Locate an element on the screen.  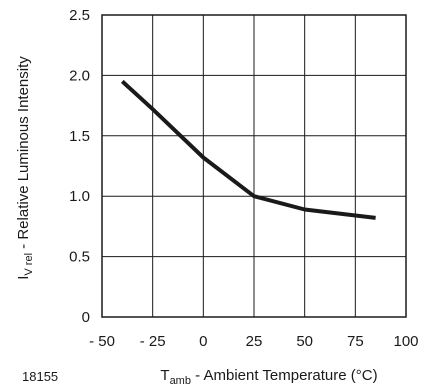
y-tick-labels: 0 0.5 1.0 1.5 2.0 2.5 is located at coordinates (79, 166).